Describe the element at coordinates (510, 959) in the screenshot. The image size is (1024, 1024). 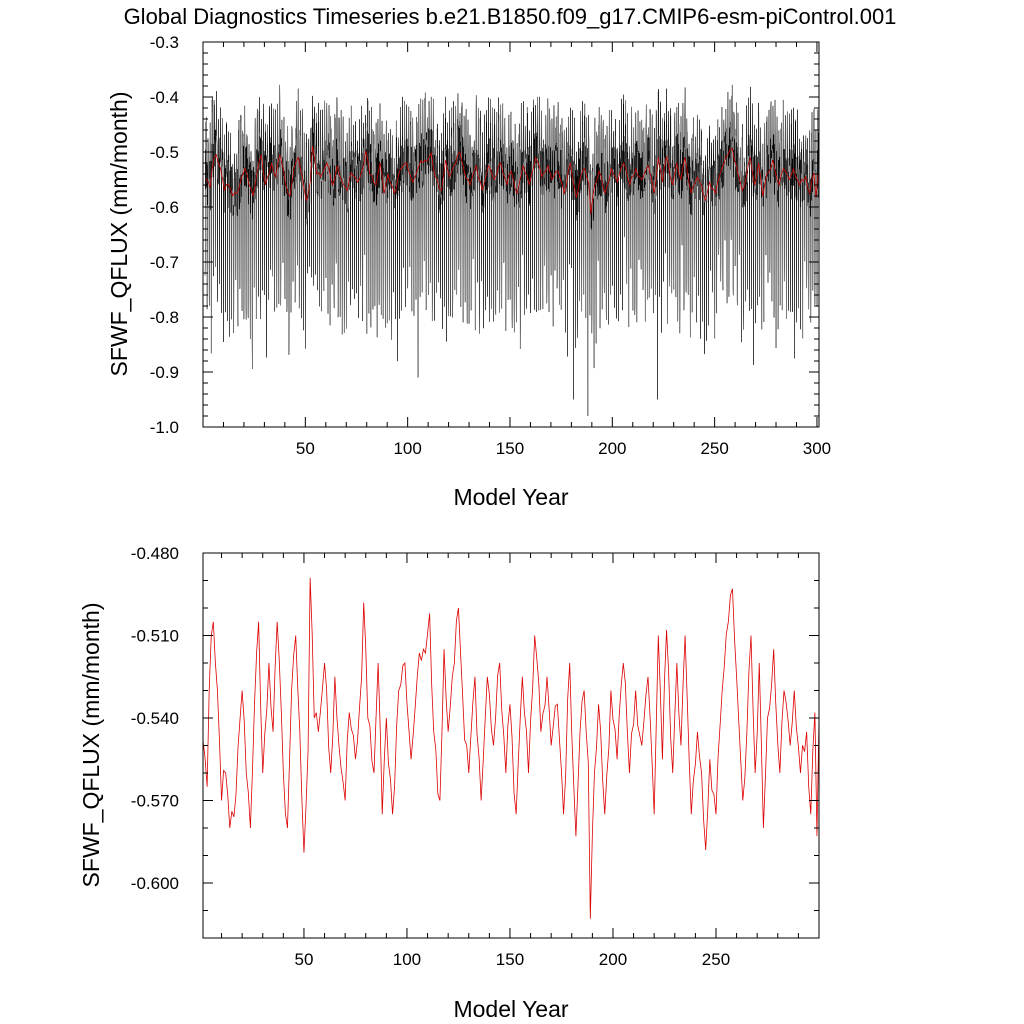
I see `panel-annual-x-tick-label: 150` at that location.